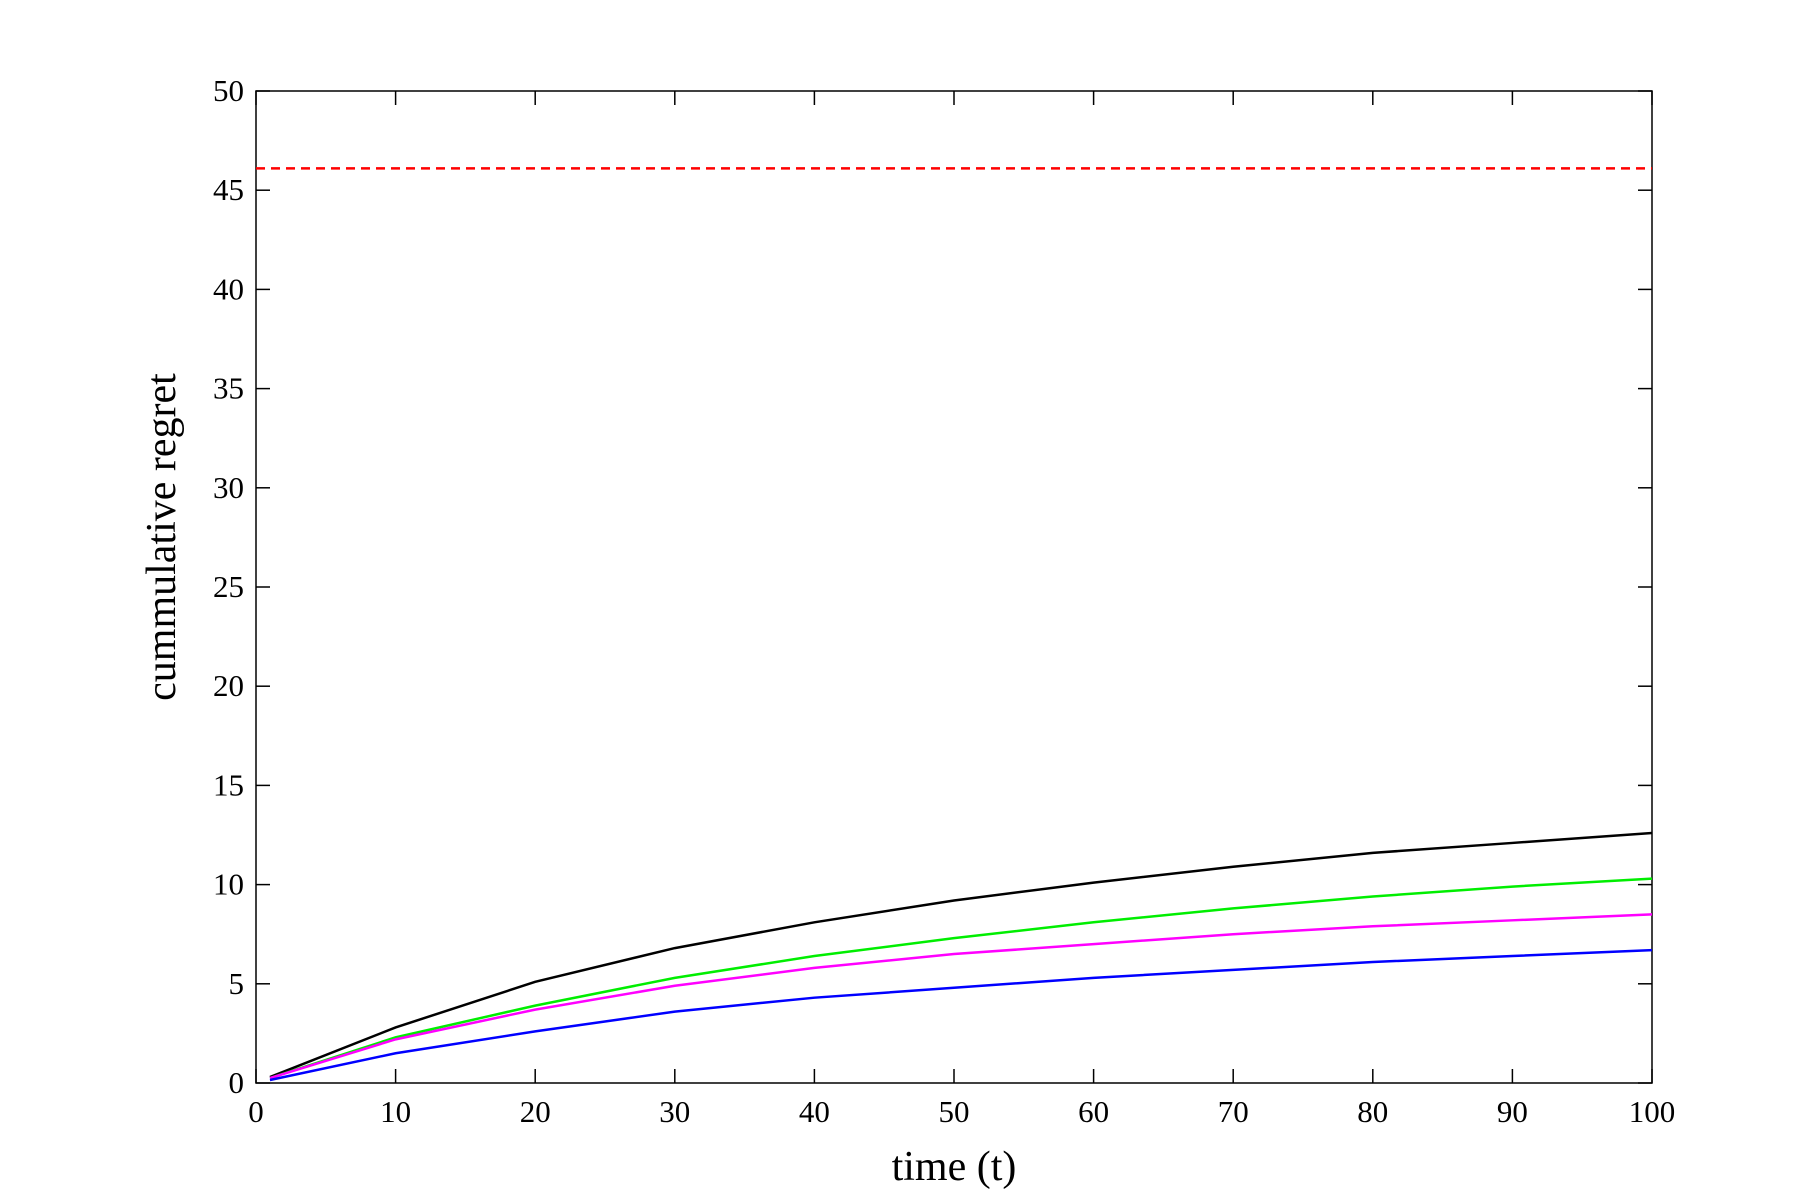 This screenshot has width=1801, height=1200. Describe the element at coordinates (228, 487) in the screenshot. I see `y-tick-label: 30` at that location.